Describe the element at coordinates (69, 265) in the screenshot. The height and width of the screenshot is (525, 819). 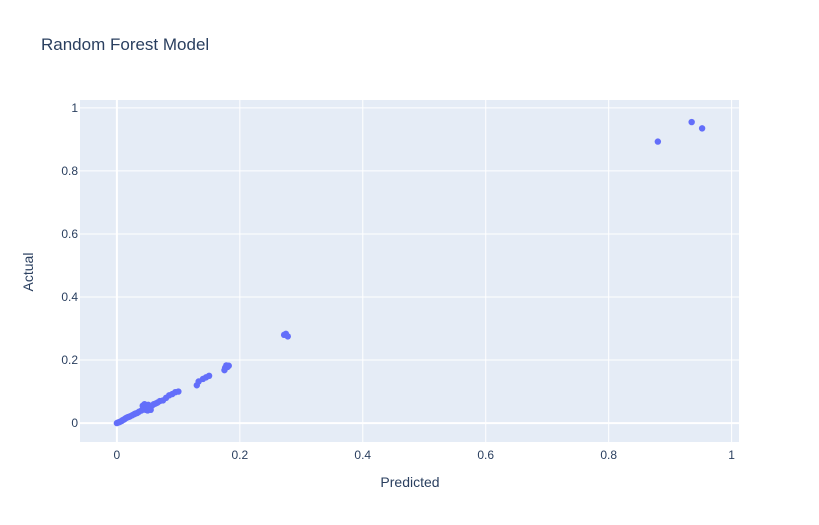
I see `y-axis-ticks: 0 0.2 0.4 0.6 0.8 1` at that location.